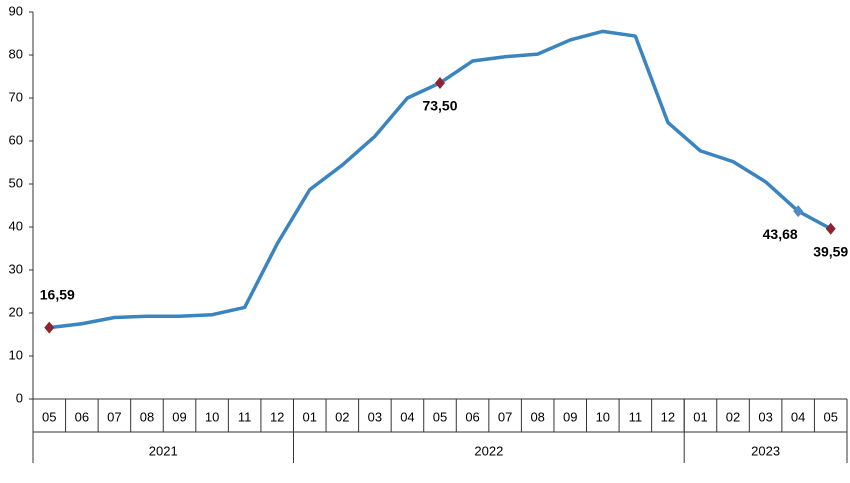 The height and width of the screenshot is (483, 850). I want to click on year-label: 2022, so click(488, 450).